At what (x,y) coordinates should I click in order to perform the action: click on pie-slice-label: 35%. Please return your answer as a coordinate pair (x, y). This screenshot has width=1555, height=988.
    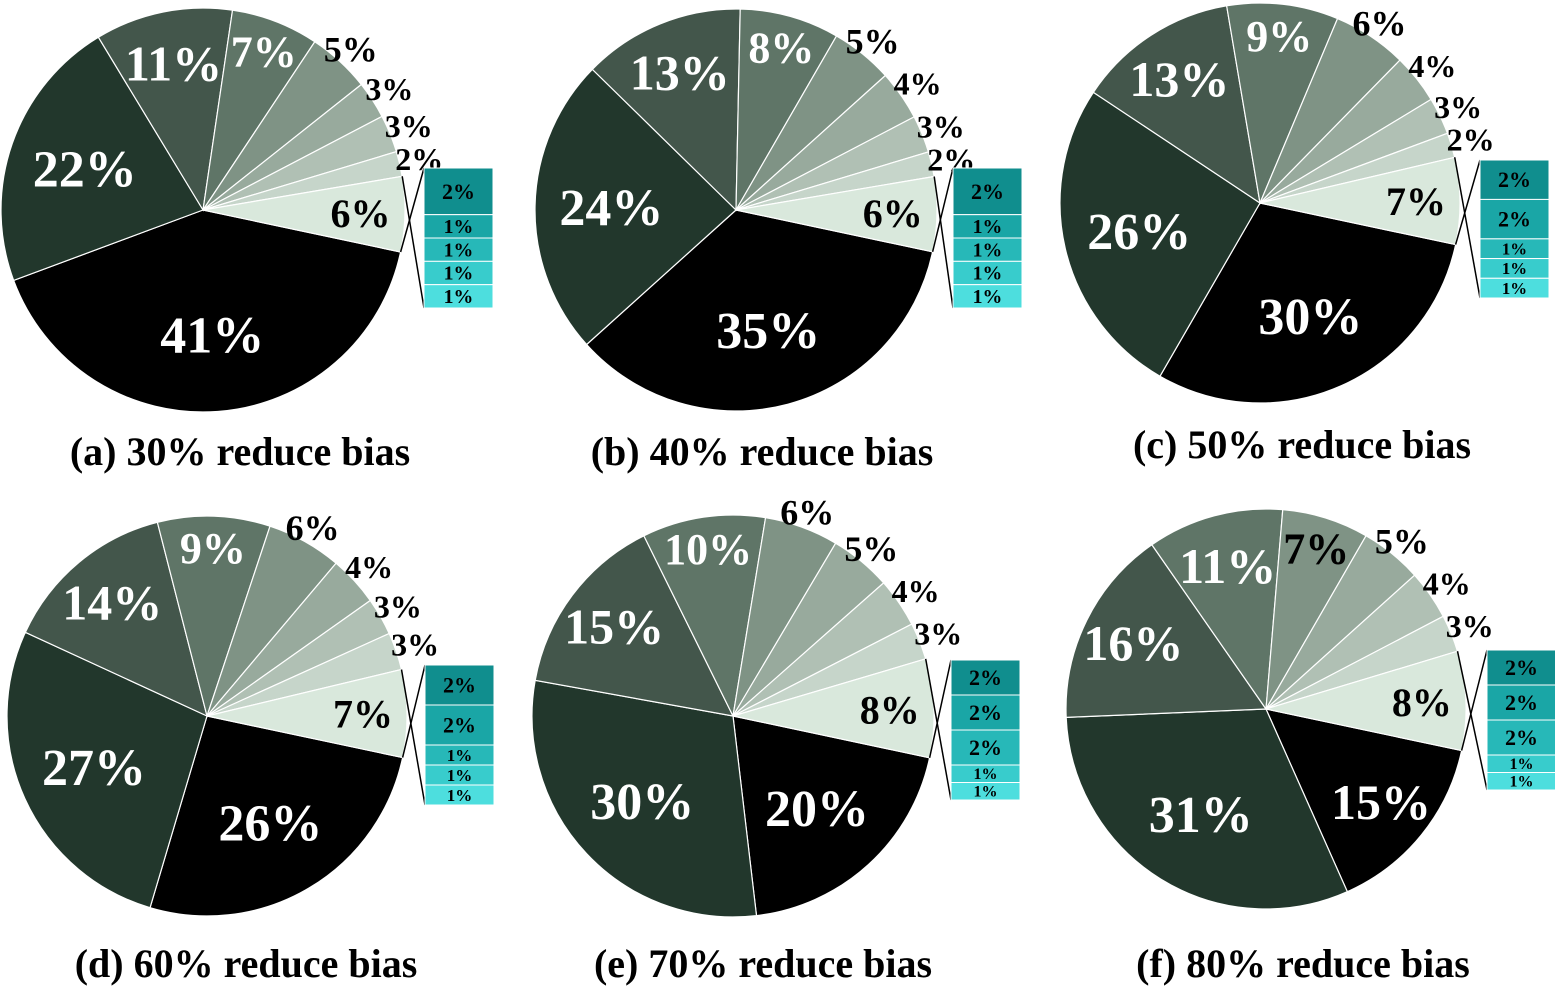
    Looking at the image, I should click on (768, 331).